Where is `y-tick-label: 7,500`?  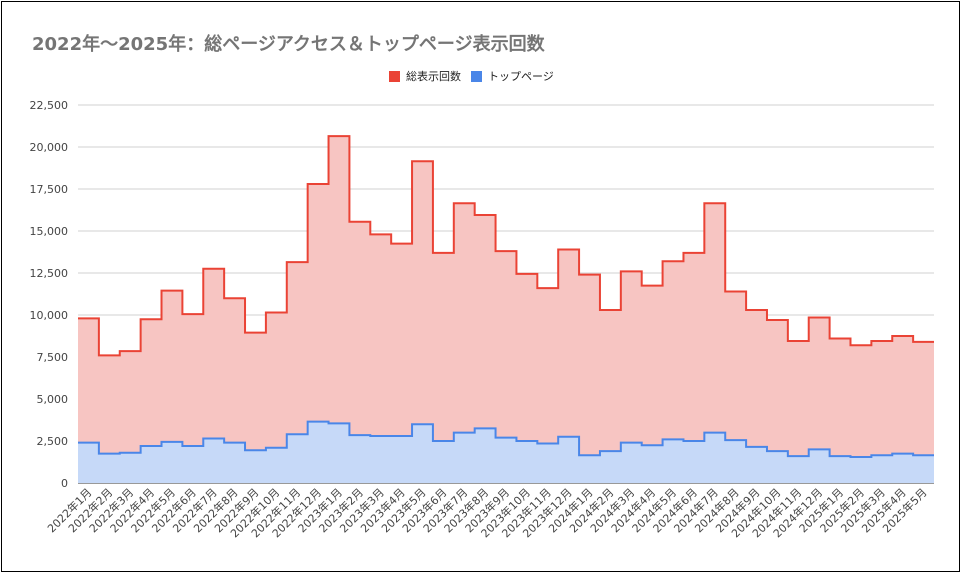
y-tick-label: 7,500 is located at coordinates (53, 357).